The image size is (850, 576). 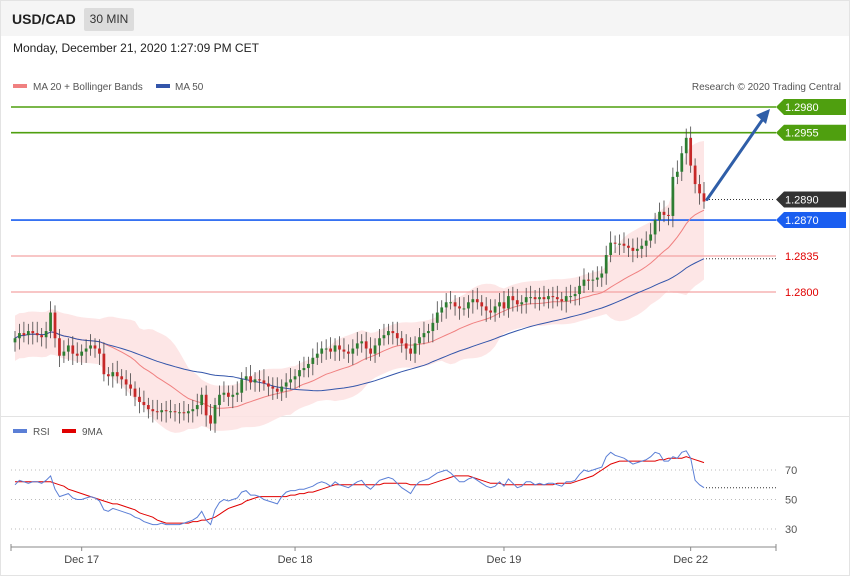 I want to click on rsi-panel: 70 50 30, so click(x=404, y=493).